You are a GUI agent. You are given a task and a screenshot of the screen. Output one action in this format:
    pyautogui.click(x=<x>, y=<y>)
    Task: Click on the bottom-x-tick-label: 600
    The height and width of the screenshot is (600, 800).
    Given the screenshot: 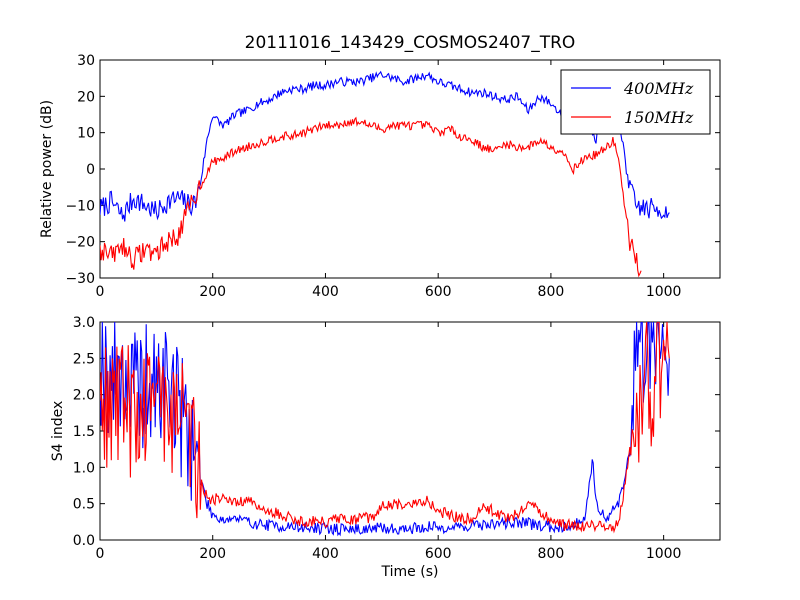 What is the action you would take?
    pyautogui.click(x=438, y=554)
    